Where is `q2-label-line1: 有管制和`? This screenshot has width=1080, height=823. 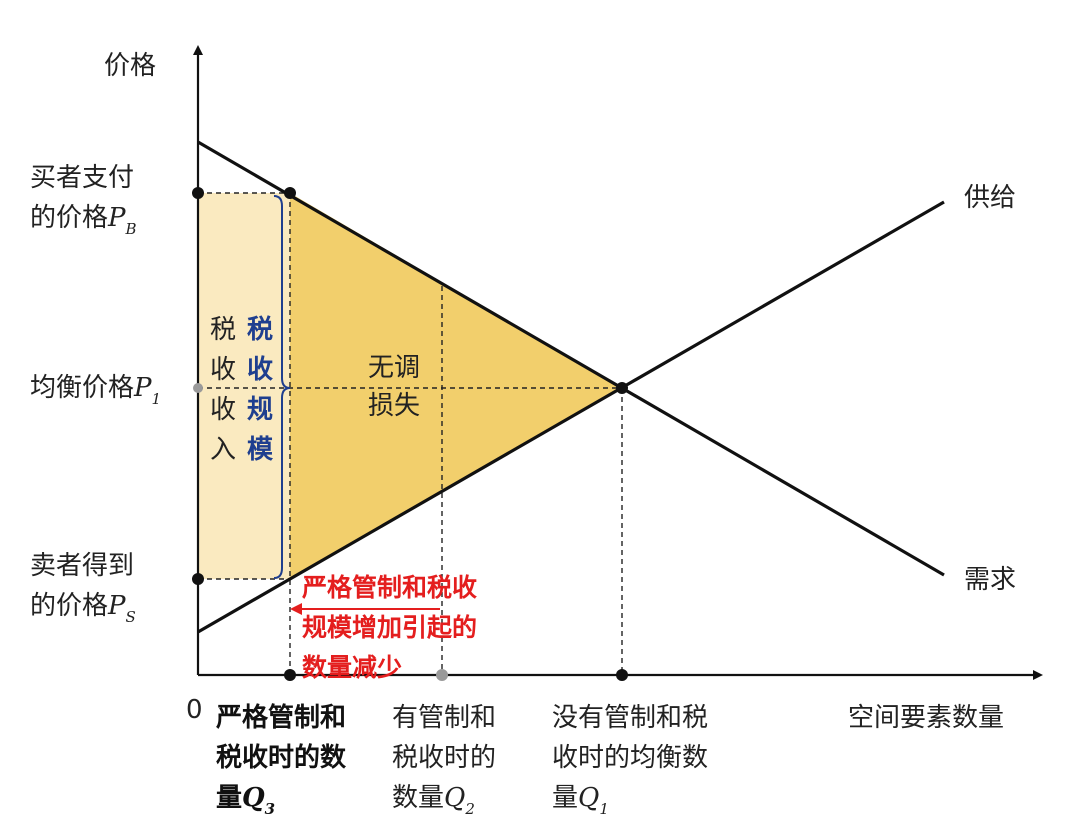
q2-label-line1: 有管制和 is located at coordinates (444, 718).